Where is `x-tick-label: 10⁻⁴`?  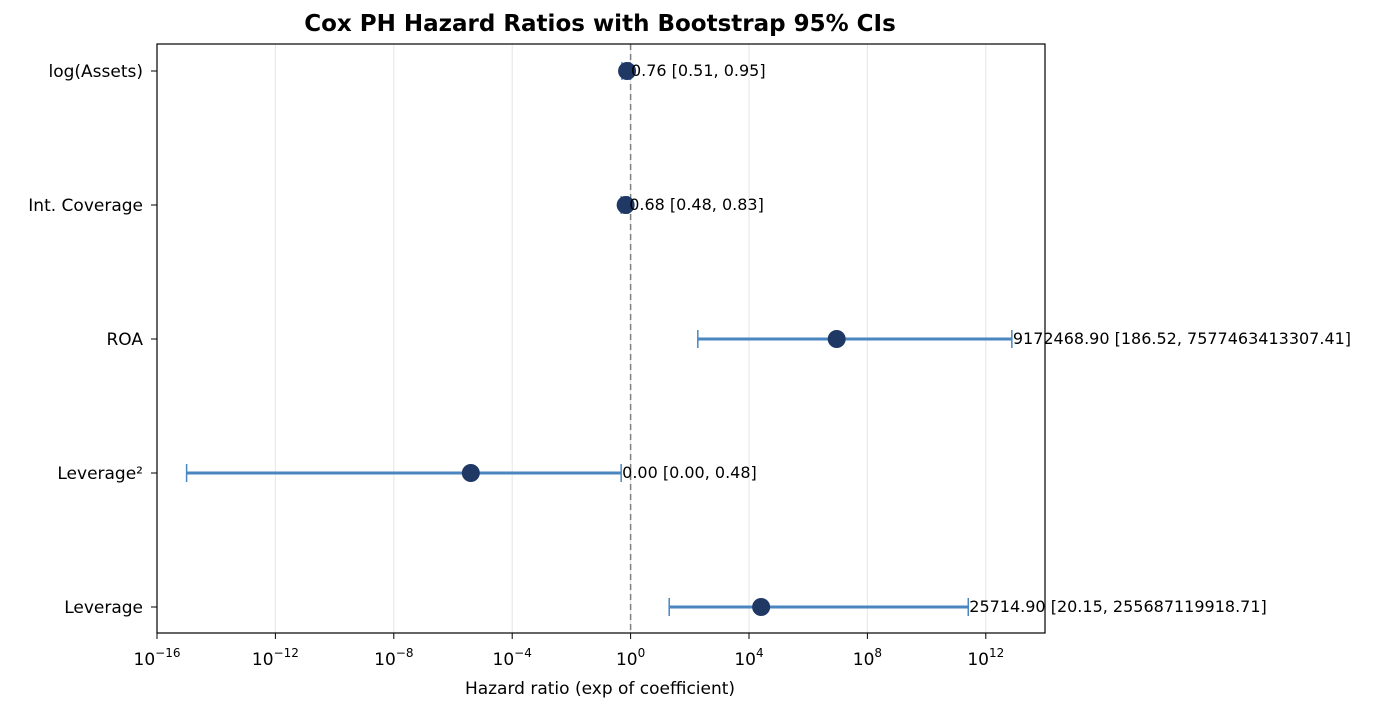 x-tick-label: 10⁻⁴ is located at coordinates (512, 658).